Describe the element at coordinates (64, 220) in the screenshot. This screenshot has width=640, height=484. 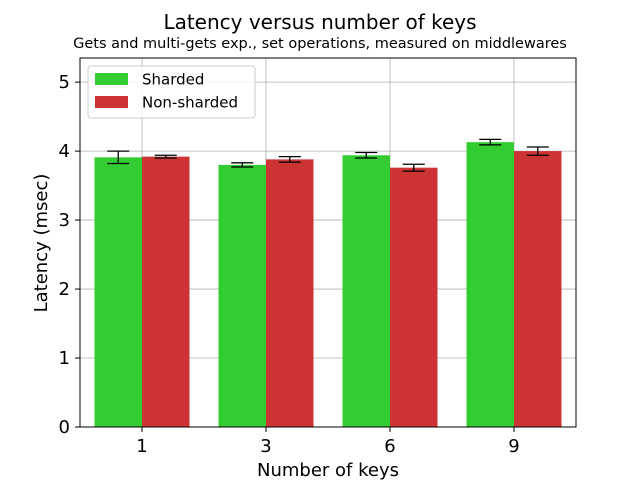
I see `y-tick-label: 3` at that location.